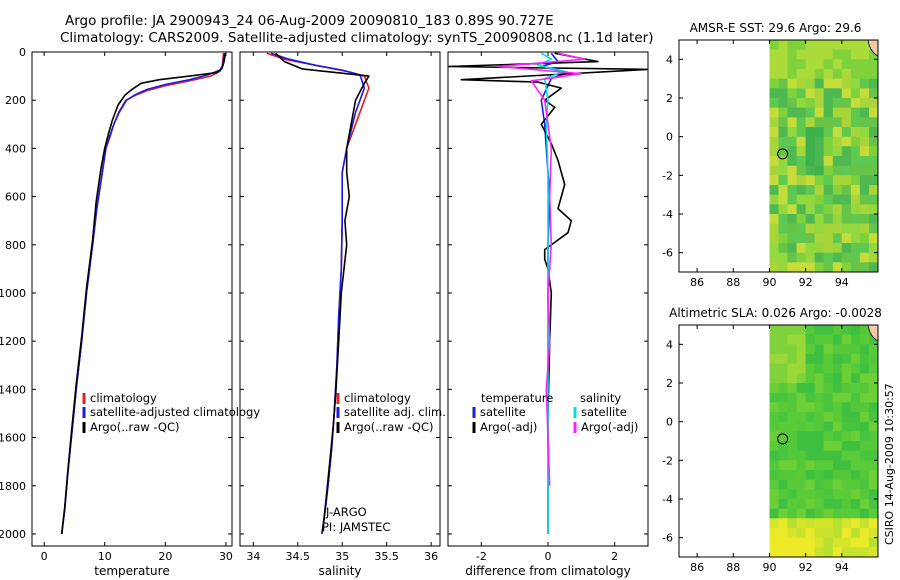 The height and width of the screenshot is (580, 900). I want to click on sla_map-ytick-label: 0, so click(669, 422).